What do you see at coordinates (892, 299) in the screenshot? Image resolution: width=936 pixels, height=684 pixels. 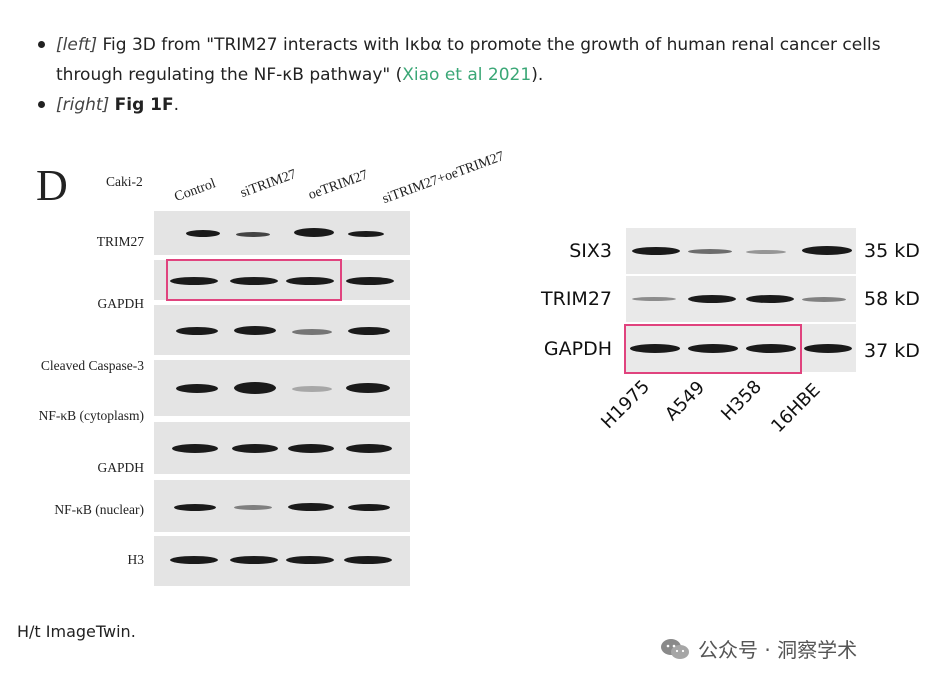 I see `size-label: 58 kD` at bounding box center [892, 299].